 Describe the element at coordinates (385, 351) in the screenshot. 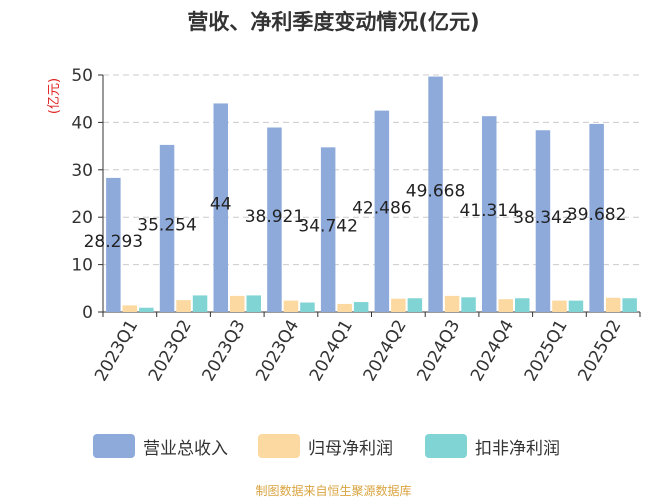

I see `x-tick-label: 2024Q2` at that location.